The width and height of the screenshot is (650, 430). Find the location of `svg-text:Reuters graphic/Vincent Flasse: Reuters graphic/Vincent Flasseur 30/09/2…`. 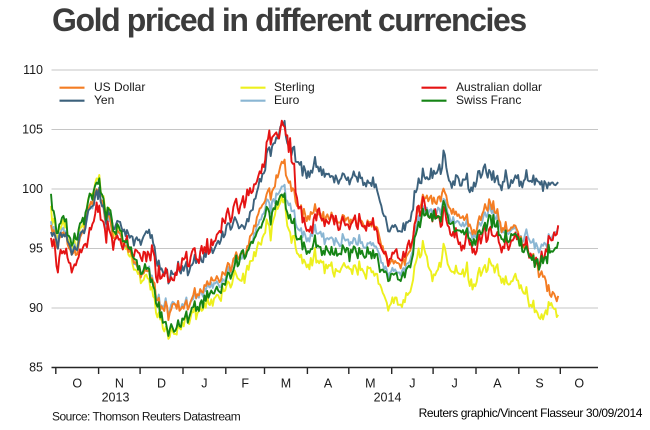

svg-text:Reuters graphic/Vincent Flasse: Reuters graphic/Vincent Flasseur 30/09/2… is located at coordinates (531, 413).